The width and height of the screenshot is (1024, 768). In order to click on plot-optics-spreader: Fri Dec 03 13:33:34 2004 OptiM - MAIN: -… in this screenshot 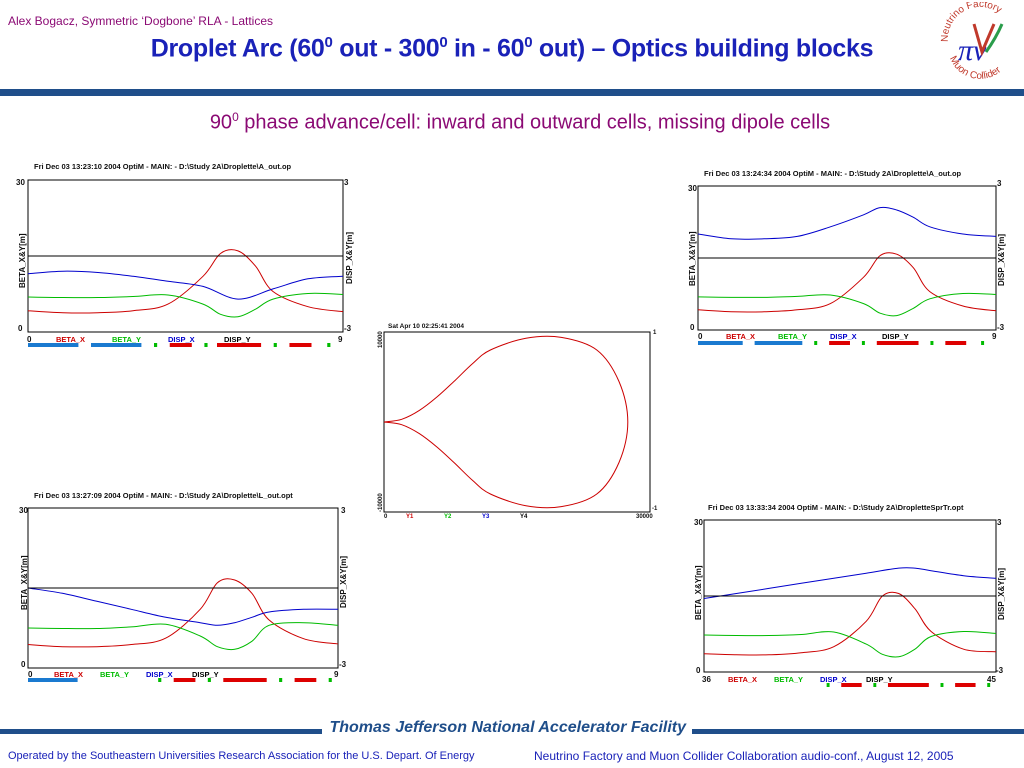, I will do `click(852, 600)`.